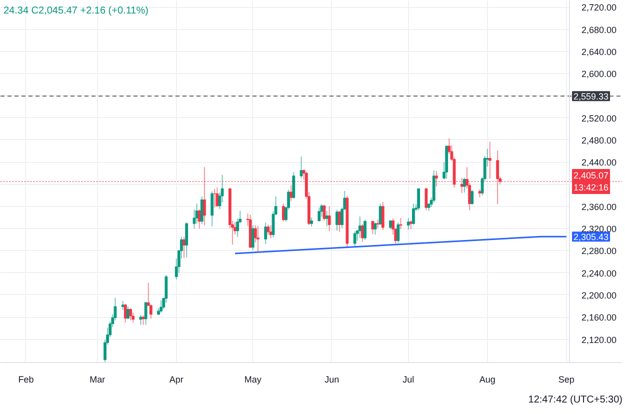 The image size is (625, 414). What do you see at coordinates (599, 273) in the screenshot?
I see `y-tick-label: 2,240.00` at bounding box center [599, 273].